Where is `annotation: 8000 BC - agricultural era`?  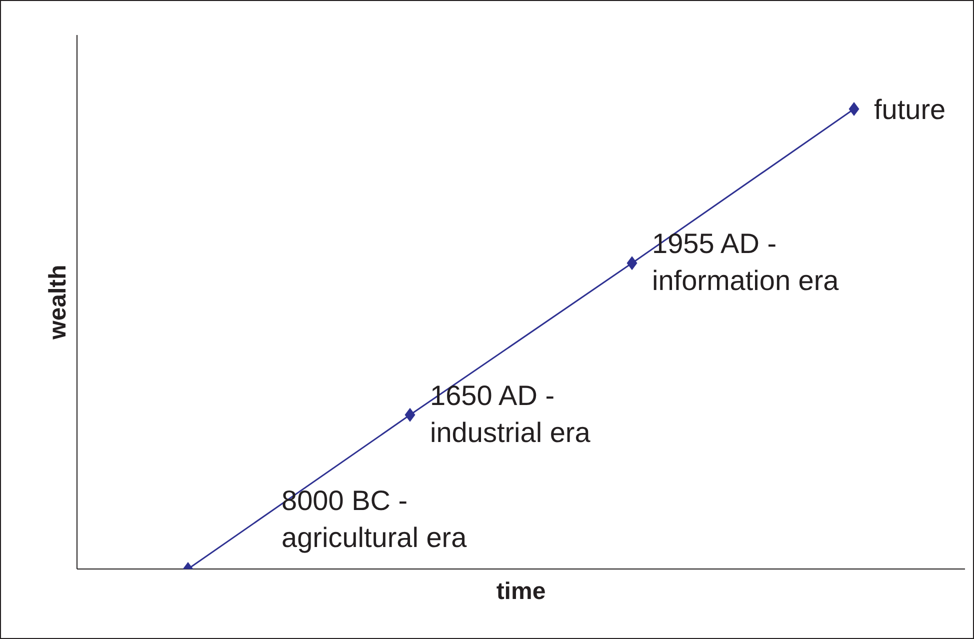
annotation: 8000 BC - agricultural era is located at coordinates (375, 518).